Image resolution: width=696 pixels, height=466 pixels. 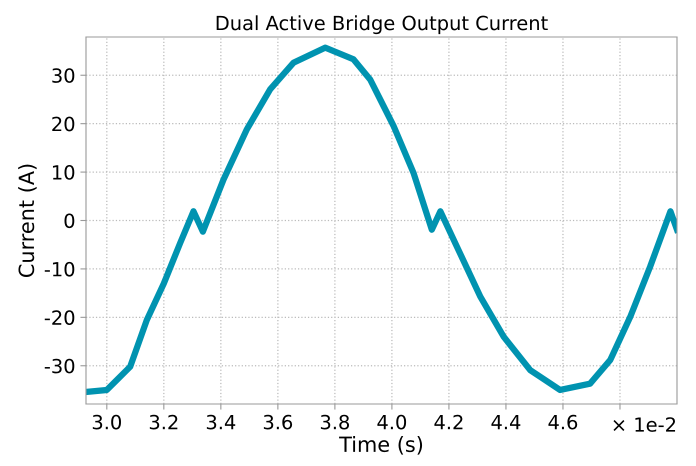 I want to click on y-tick-label: 20, so click(x=63, y=124).